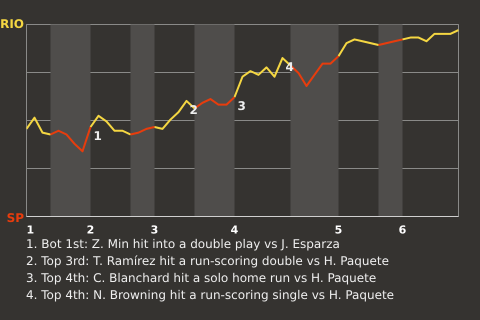 The height and width of the screenshot is (320, 480). What do you see at coordinates (234, 230) in the screenshot?
I see `x-tick-label: 4` at bounding box center [234, 230].